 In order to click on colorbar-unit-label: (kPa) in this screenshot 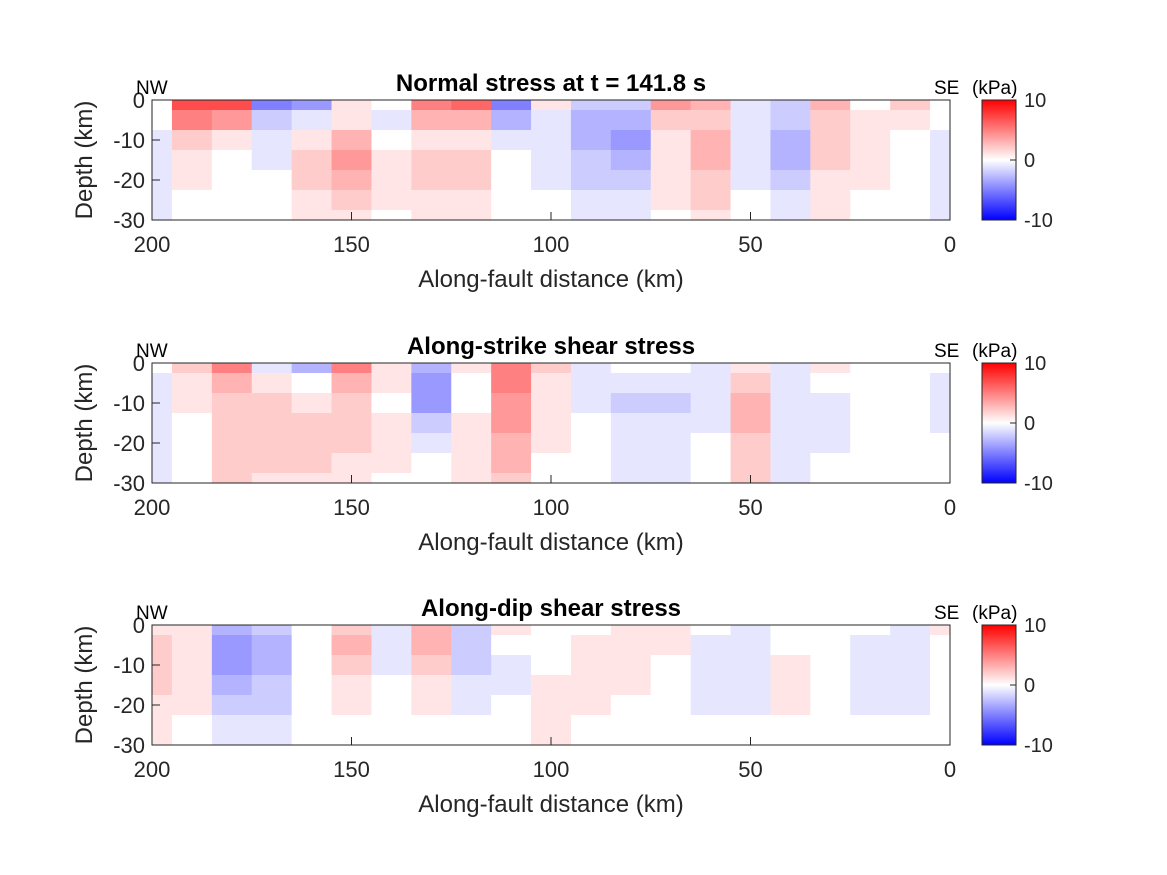, I will do `click(994, 351)`.